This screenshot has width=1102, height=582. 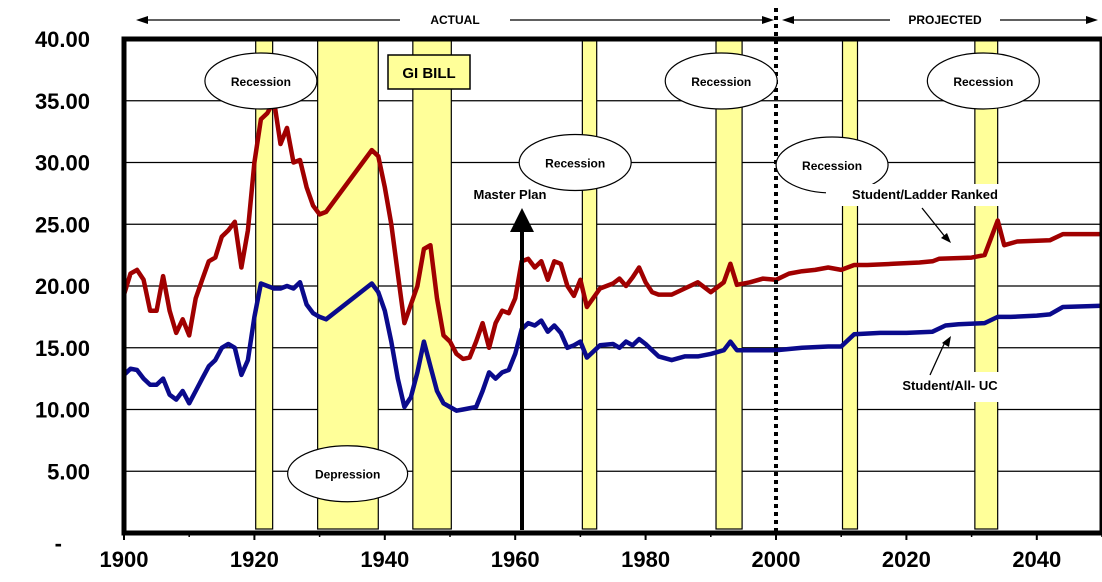 I want to click on gi-bill-label: GI BILL, so click(x=428, y=73).